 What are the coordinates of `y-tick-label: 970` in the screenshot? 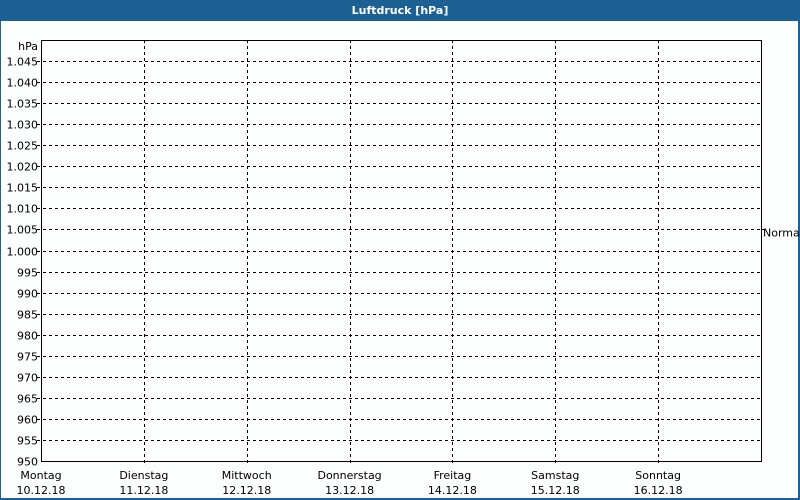 It's located at (27, 378).